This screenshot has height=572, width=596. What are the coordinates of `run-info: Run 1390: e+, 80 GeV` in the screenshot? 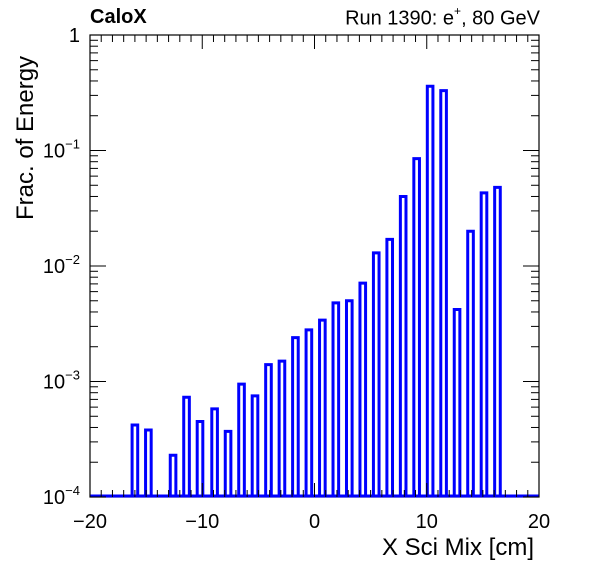 It's located at (442, 17).